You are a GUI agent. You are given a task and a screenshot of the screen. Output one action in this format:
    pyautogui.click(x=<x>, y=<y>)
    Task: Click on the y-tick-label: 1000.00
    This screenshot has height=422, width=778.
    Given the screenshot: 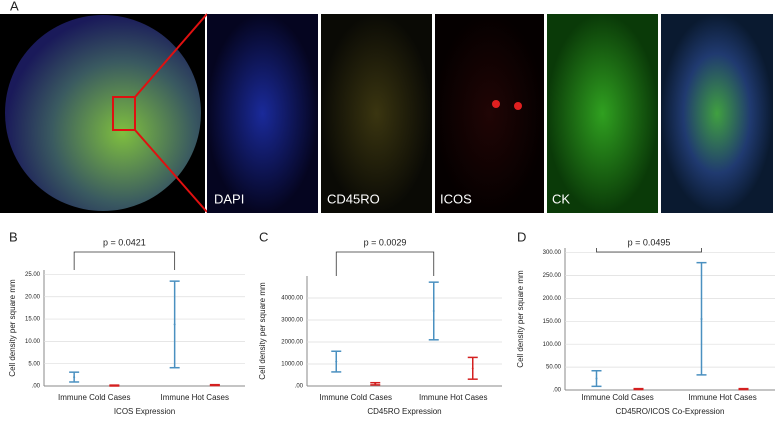 What is the action you would take?
    pyautogui.click(x=292, y=365)
    